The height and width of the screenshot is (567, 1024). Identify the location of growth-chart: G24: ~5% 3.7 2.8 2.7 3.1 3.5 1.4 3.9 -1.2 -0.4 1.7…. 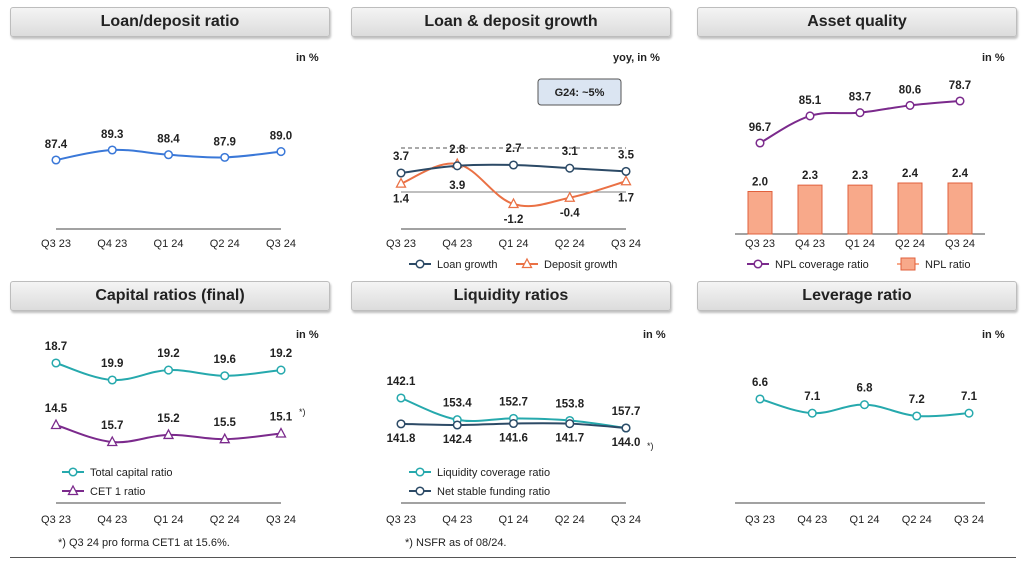
(513, 174).